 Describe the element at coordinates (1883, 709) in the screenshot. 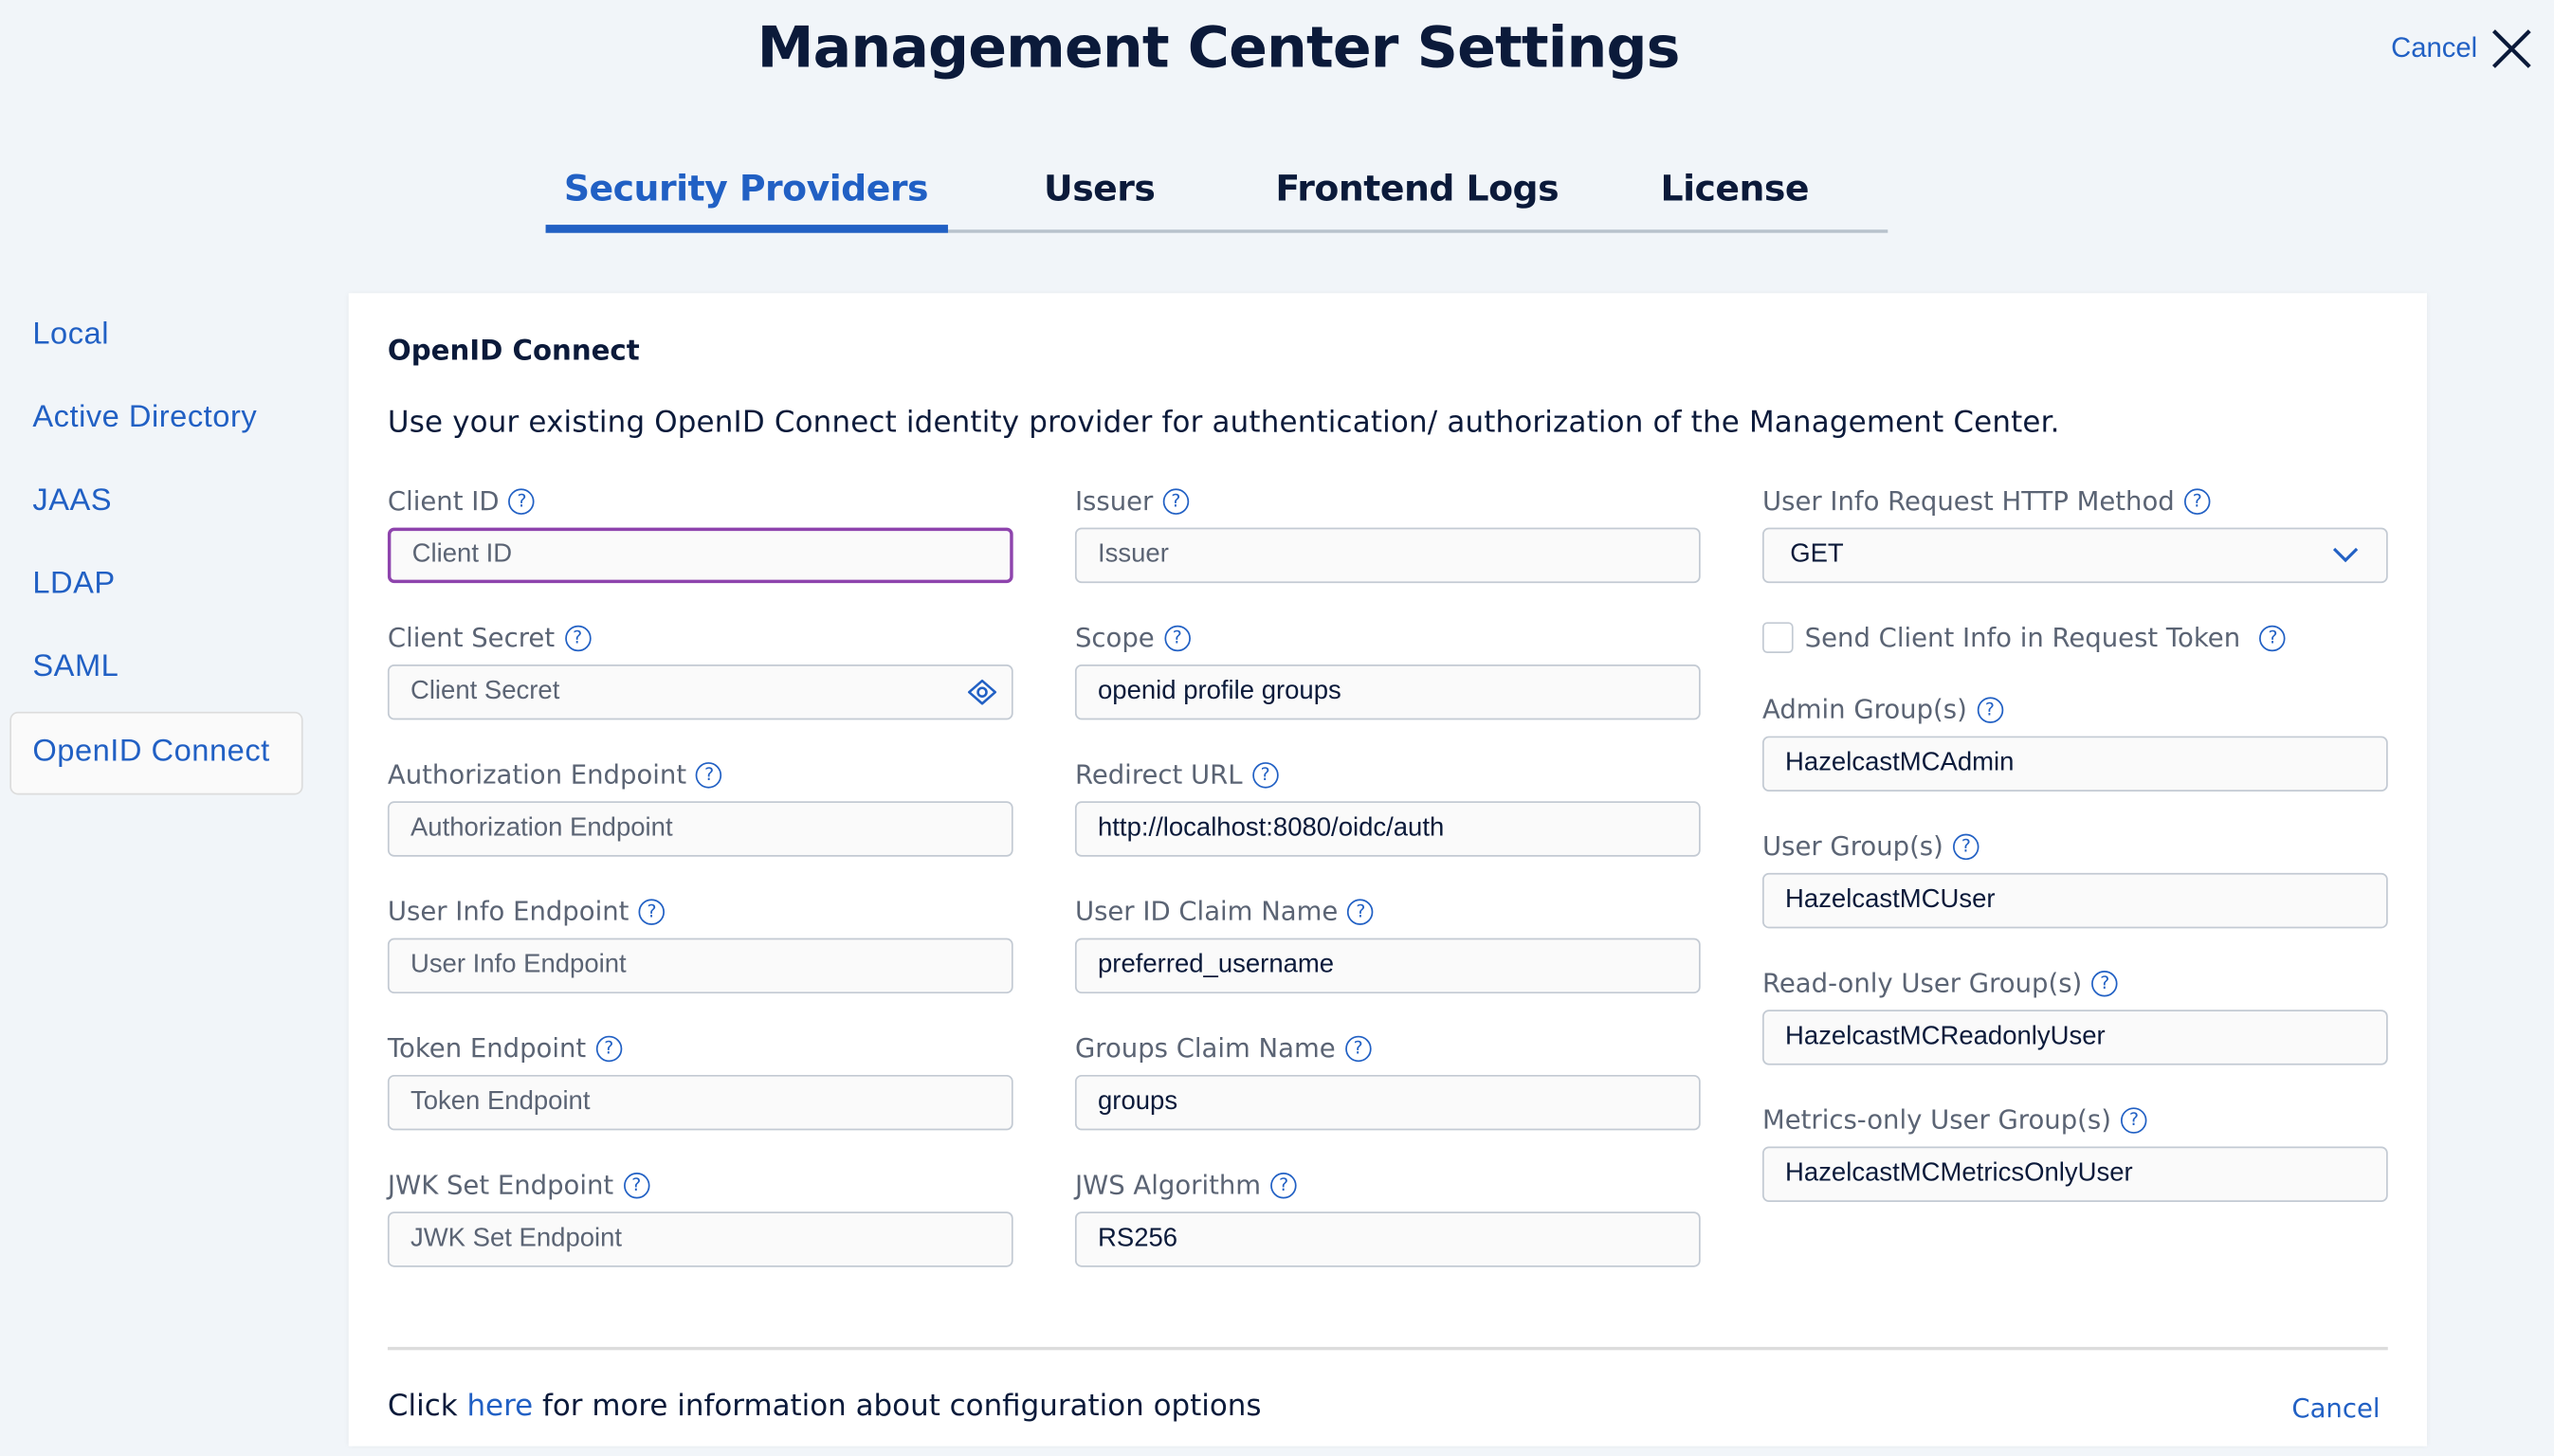

I see `admin-group-s-label: Admin Group(s)?` at that location.